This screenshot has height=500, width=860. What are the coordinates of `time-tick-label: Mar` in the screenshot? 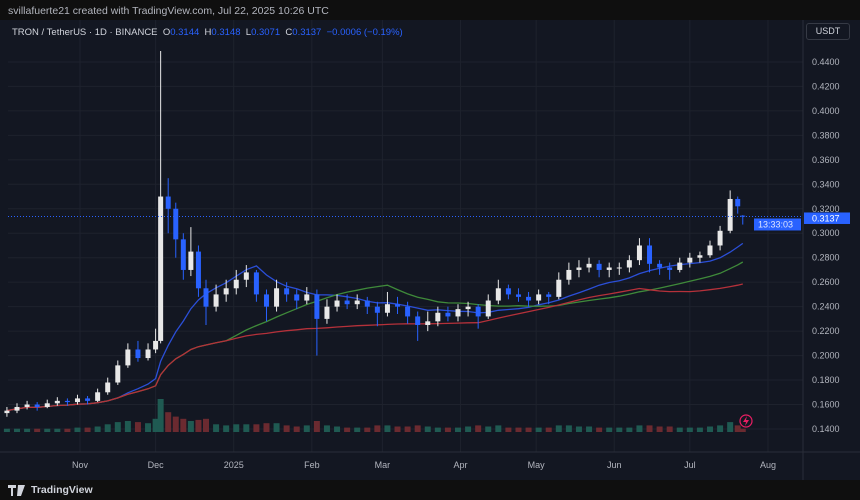 It's located at (383, 465).